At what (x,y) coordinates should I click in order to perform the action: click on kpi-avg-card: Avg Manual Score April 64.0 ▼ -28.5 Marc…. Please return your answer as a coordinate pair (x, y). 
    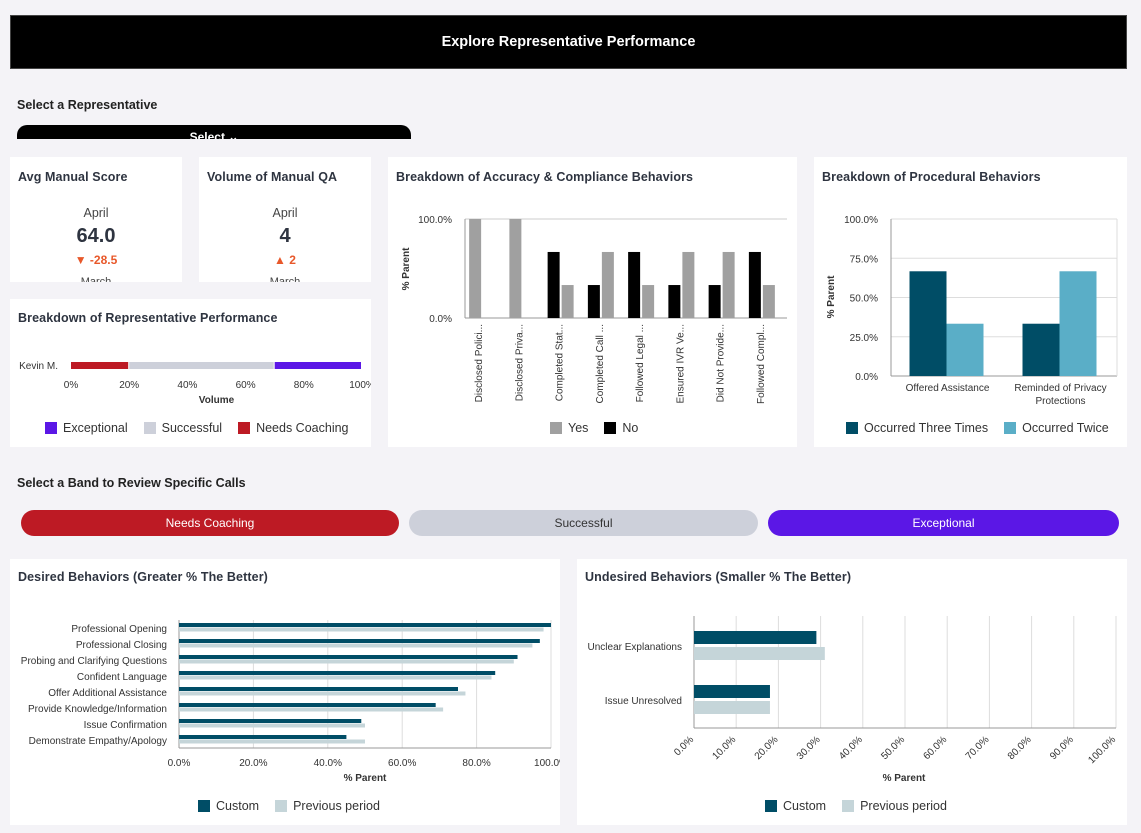
    Looking at the image, I should click on (96, 219).